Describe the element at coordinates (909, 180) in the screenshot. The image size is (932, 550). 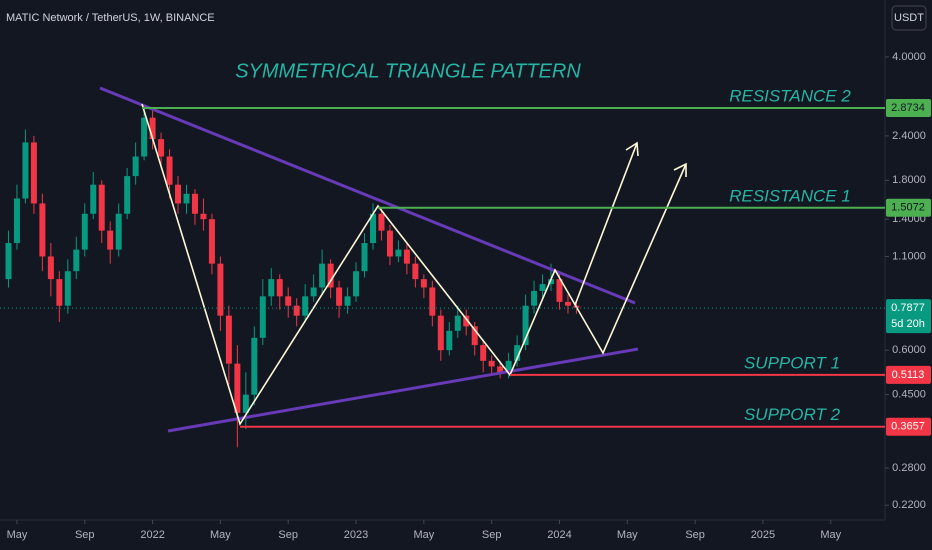
I see `y-tick-label: 1.8000` at that location.